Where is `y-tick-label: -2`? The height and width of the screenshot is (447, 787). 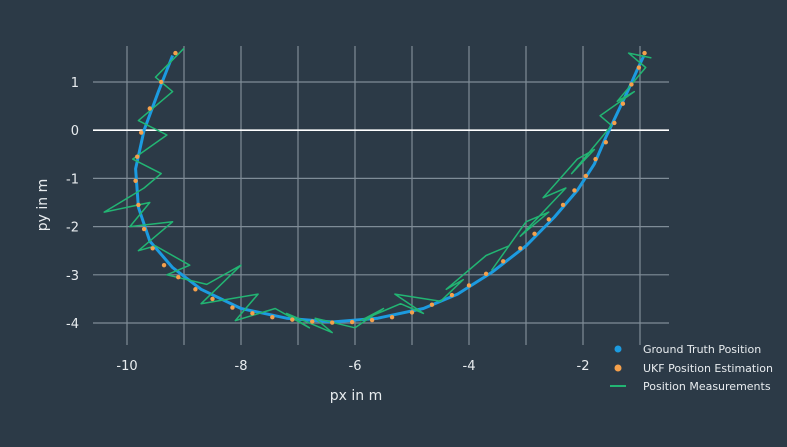
y-tick-label: -2 is located at coordinates (72, 228).